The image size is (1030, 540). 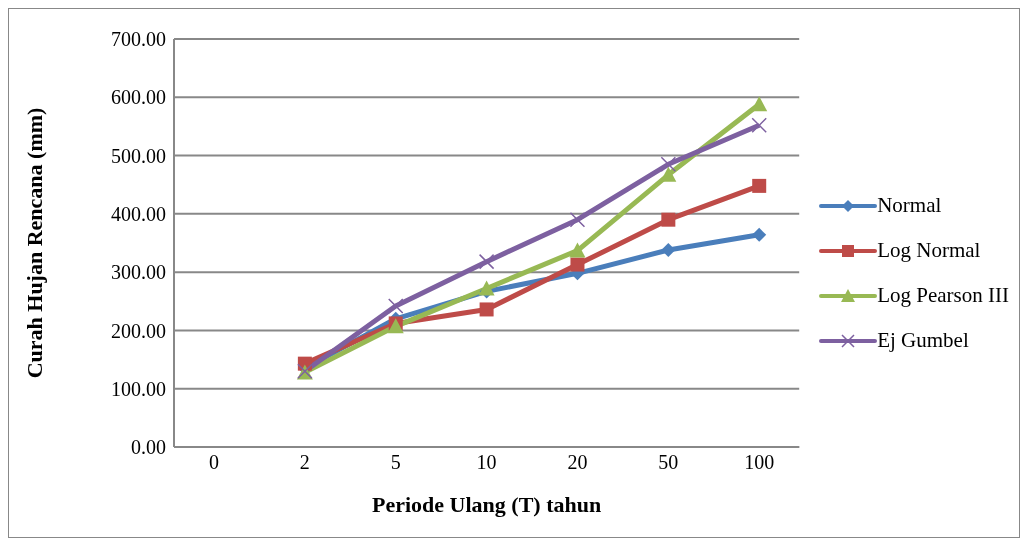 What do you see at coordinates (395, 462) in the screenshot?
I see `x-tick-label: 5` at bounding box center [395, 462].